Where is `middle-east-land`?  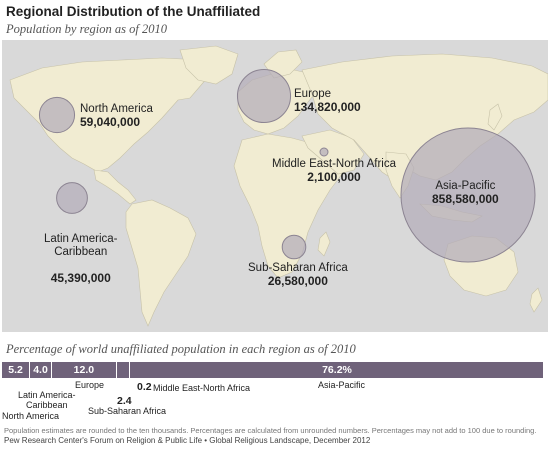
middle-east-land is located at coordinates (333, 152).